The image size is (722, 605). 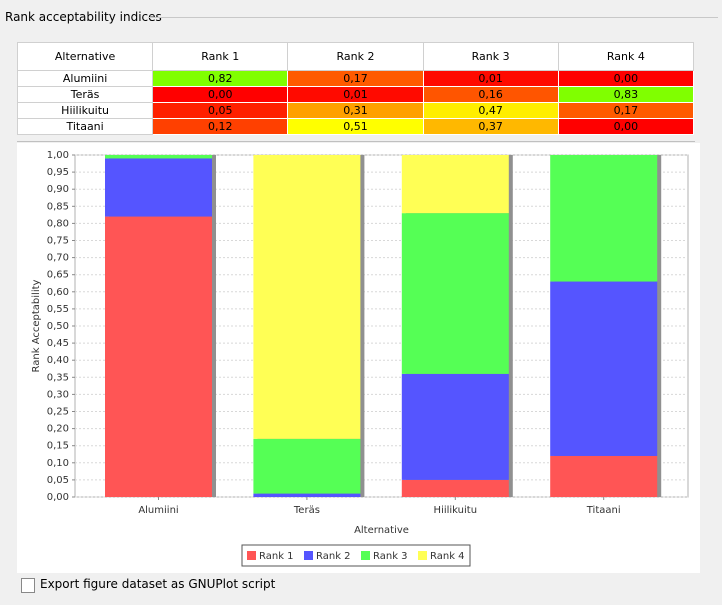 I want to click on y-tick-label: 0,25, so click(x=58, y=412).